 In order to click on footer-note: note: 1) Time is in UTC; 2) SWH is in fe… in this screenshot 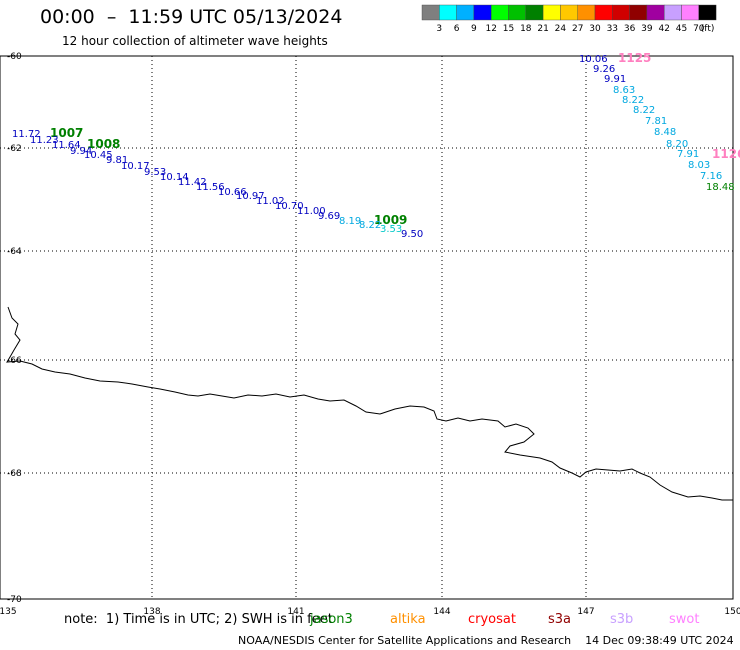, I will do `click(198, 619)`.